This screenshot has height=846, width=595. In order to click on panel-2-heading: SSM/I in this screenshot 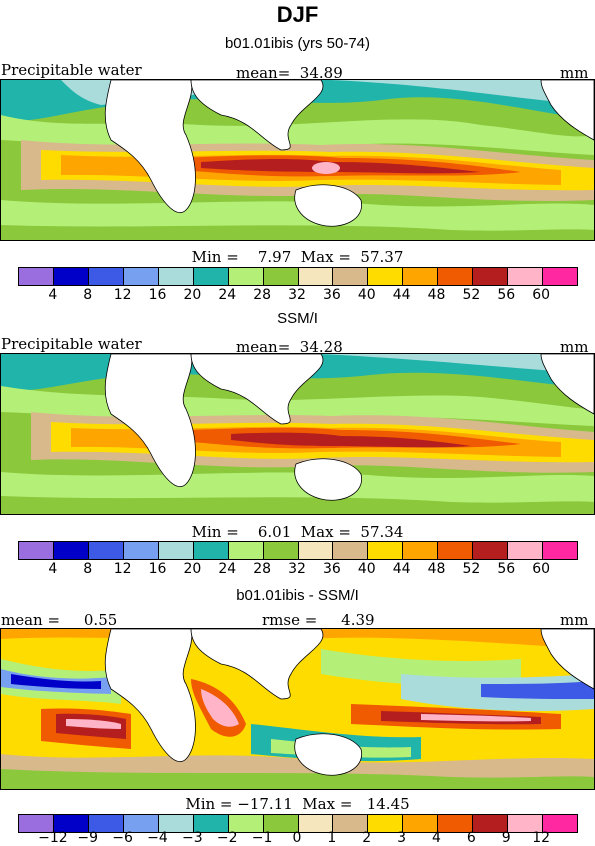, I will do `click(297, 318)`.